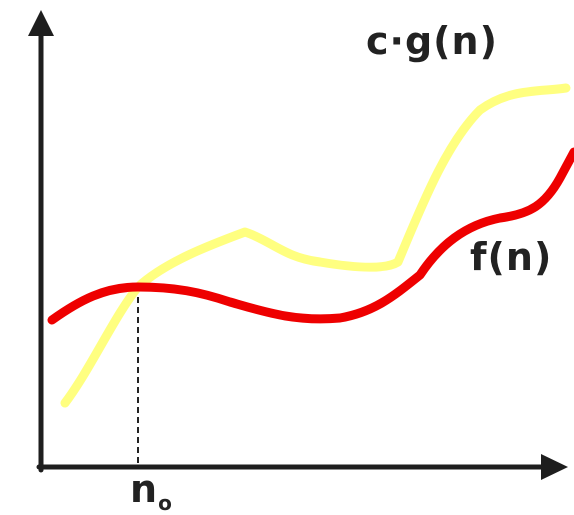  I want to click on threshold-label: no, so click(151, 490).